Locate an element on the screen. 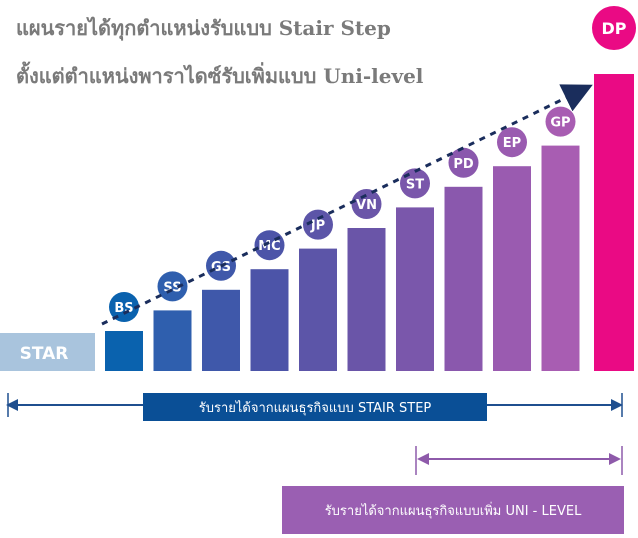 The image size is (638, 538). step-bar-jp is located at coordinates (318, 309).